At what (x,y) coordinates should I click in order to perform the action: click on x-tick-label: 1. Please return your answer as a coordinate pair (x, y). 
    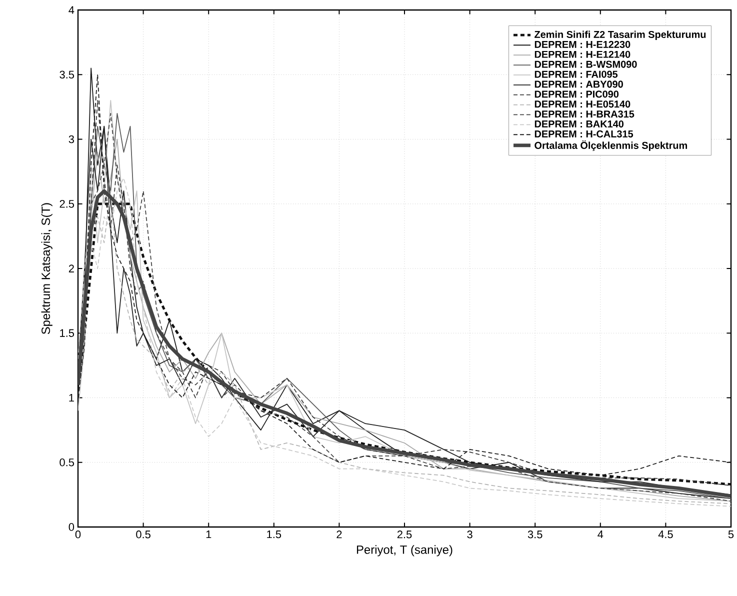
    Looking at the image, I should click on (209, 534).